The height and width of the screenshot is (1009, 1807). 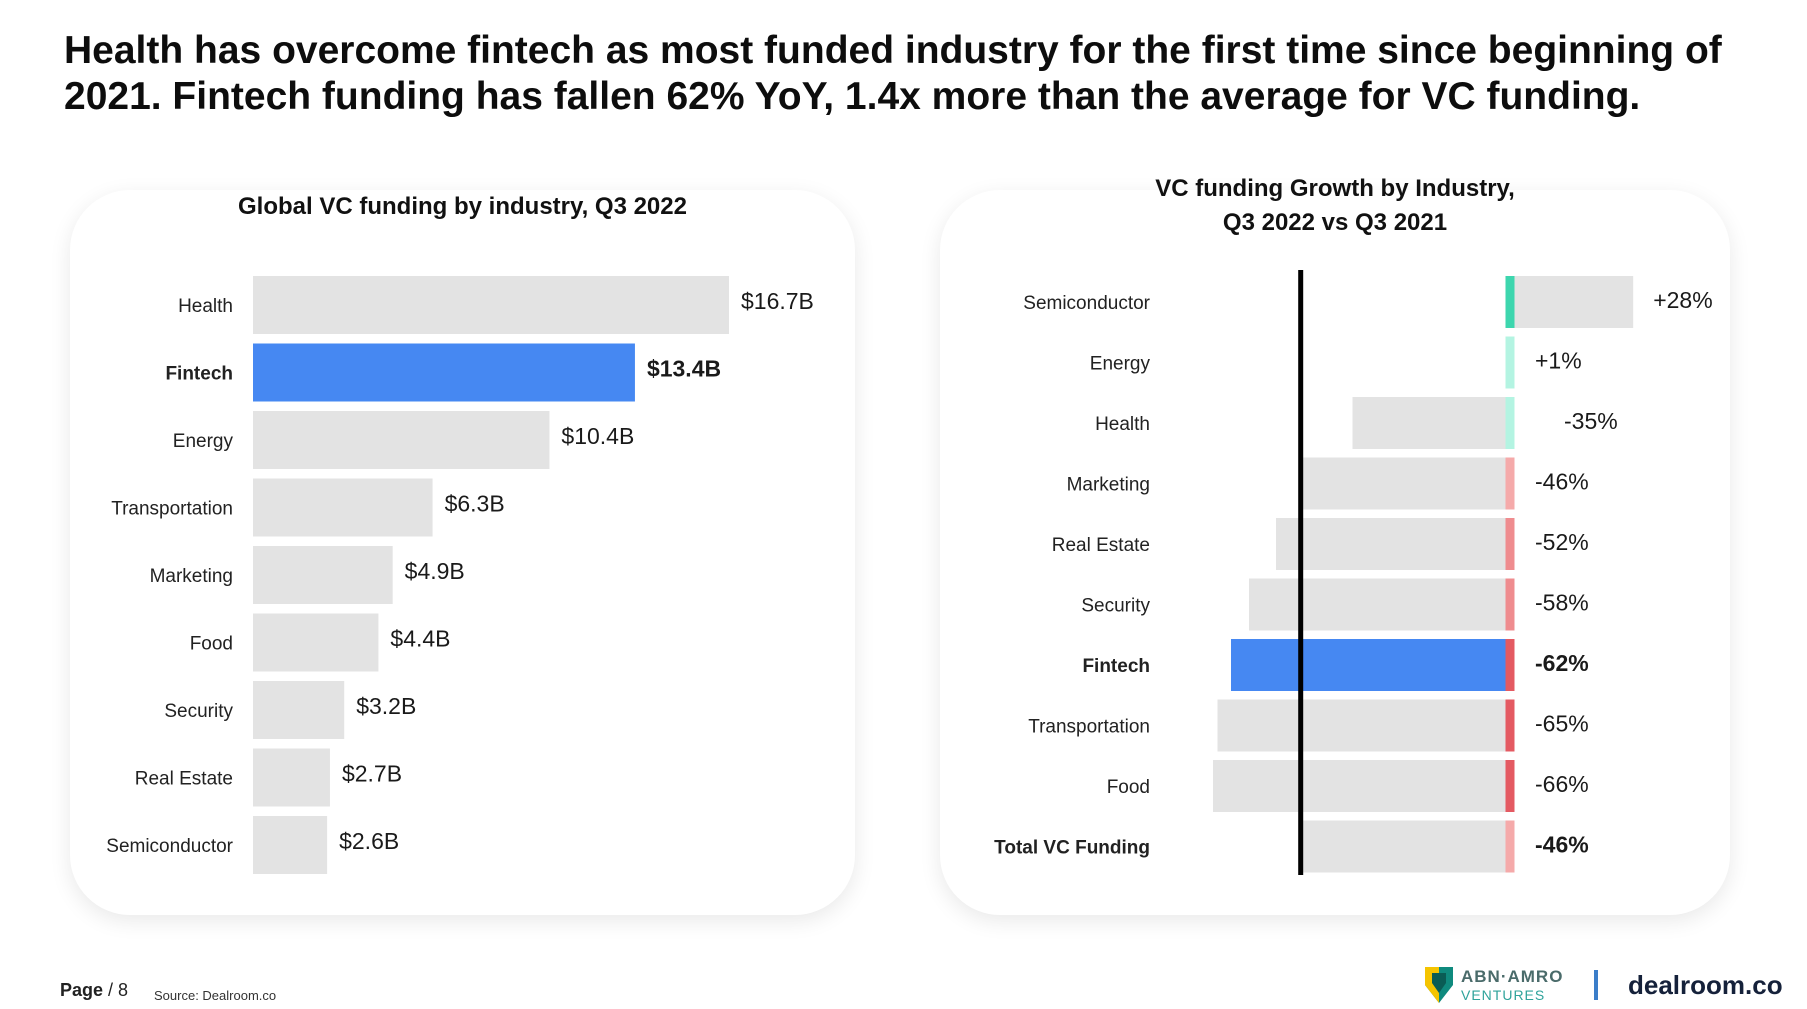 What do you see at coordinates (1510, 786) in the screenshot?
I see `growth-indicator-food` at bounding box center [1510, 786].